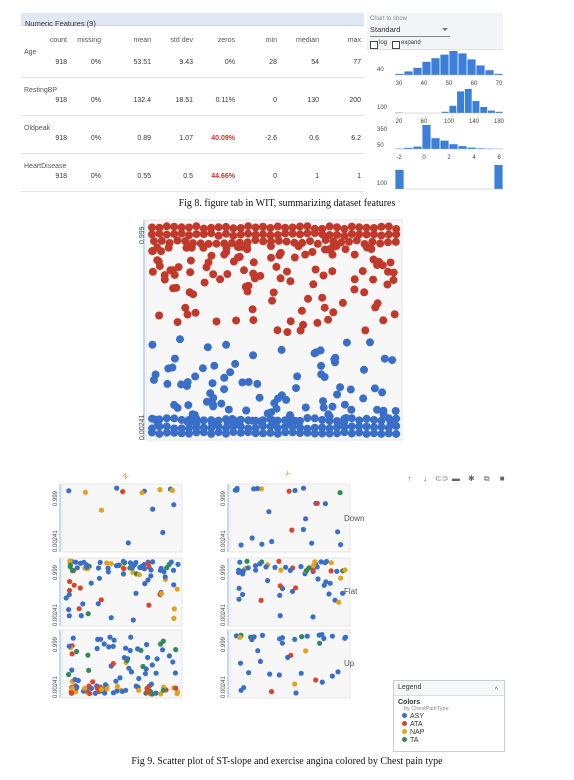 The height and width of the screenshot is (780, 574). What do you see at coordinates (455, 478) in the screenshot?
I see `comment-icon: ▬` at bounding box center [455, 478].